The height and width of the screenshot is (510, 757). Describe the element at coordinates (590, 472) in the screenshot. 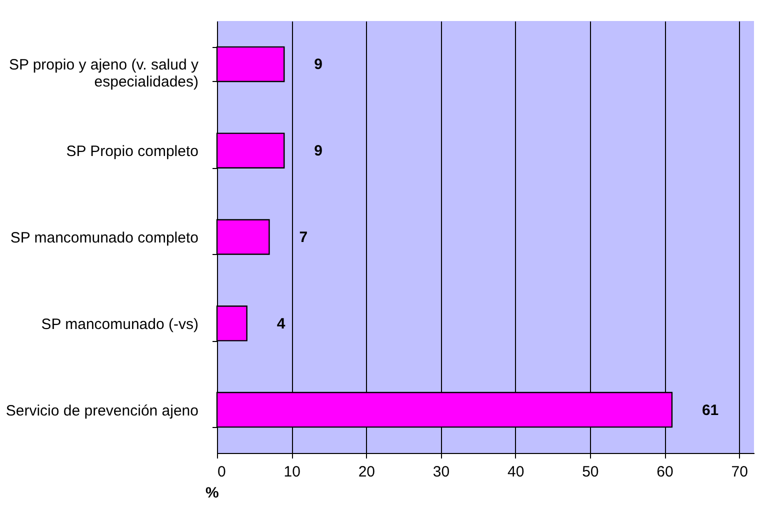

I see `x-tick-label: 50` at that location.